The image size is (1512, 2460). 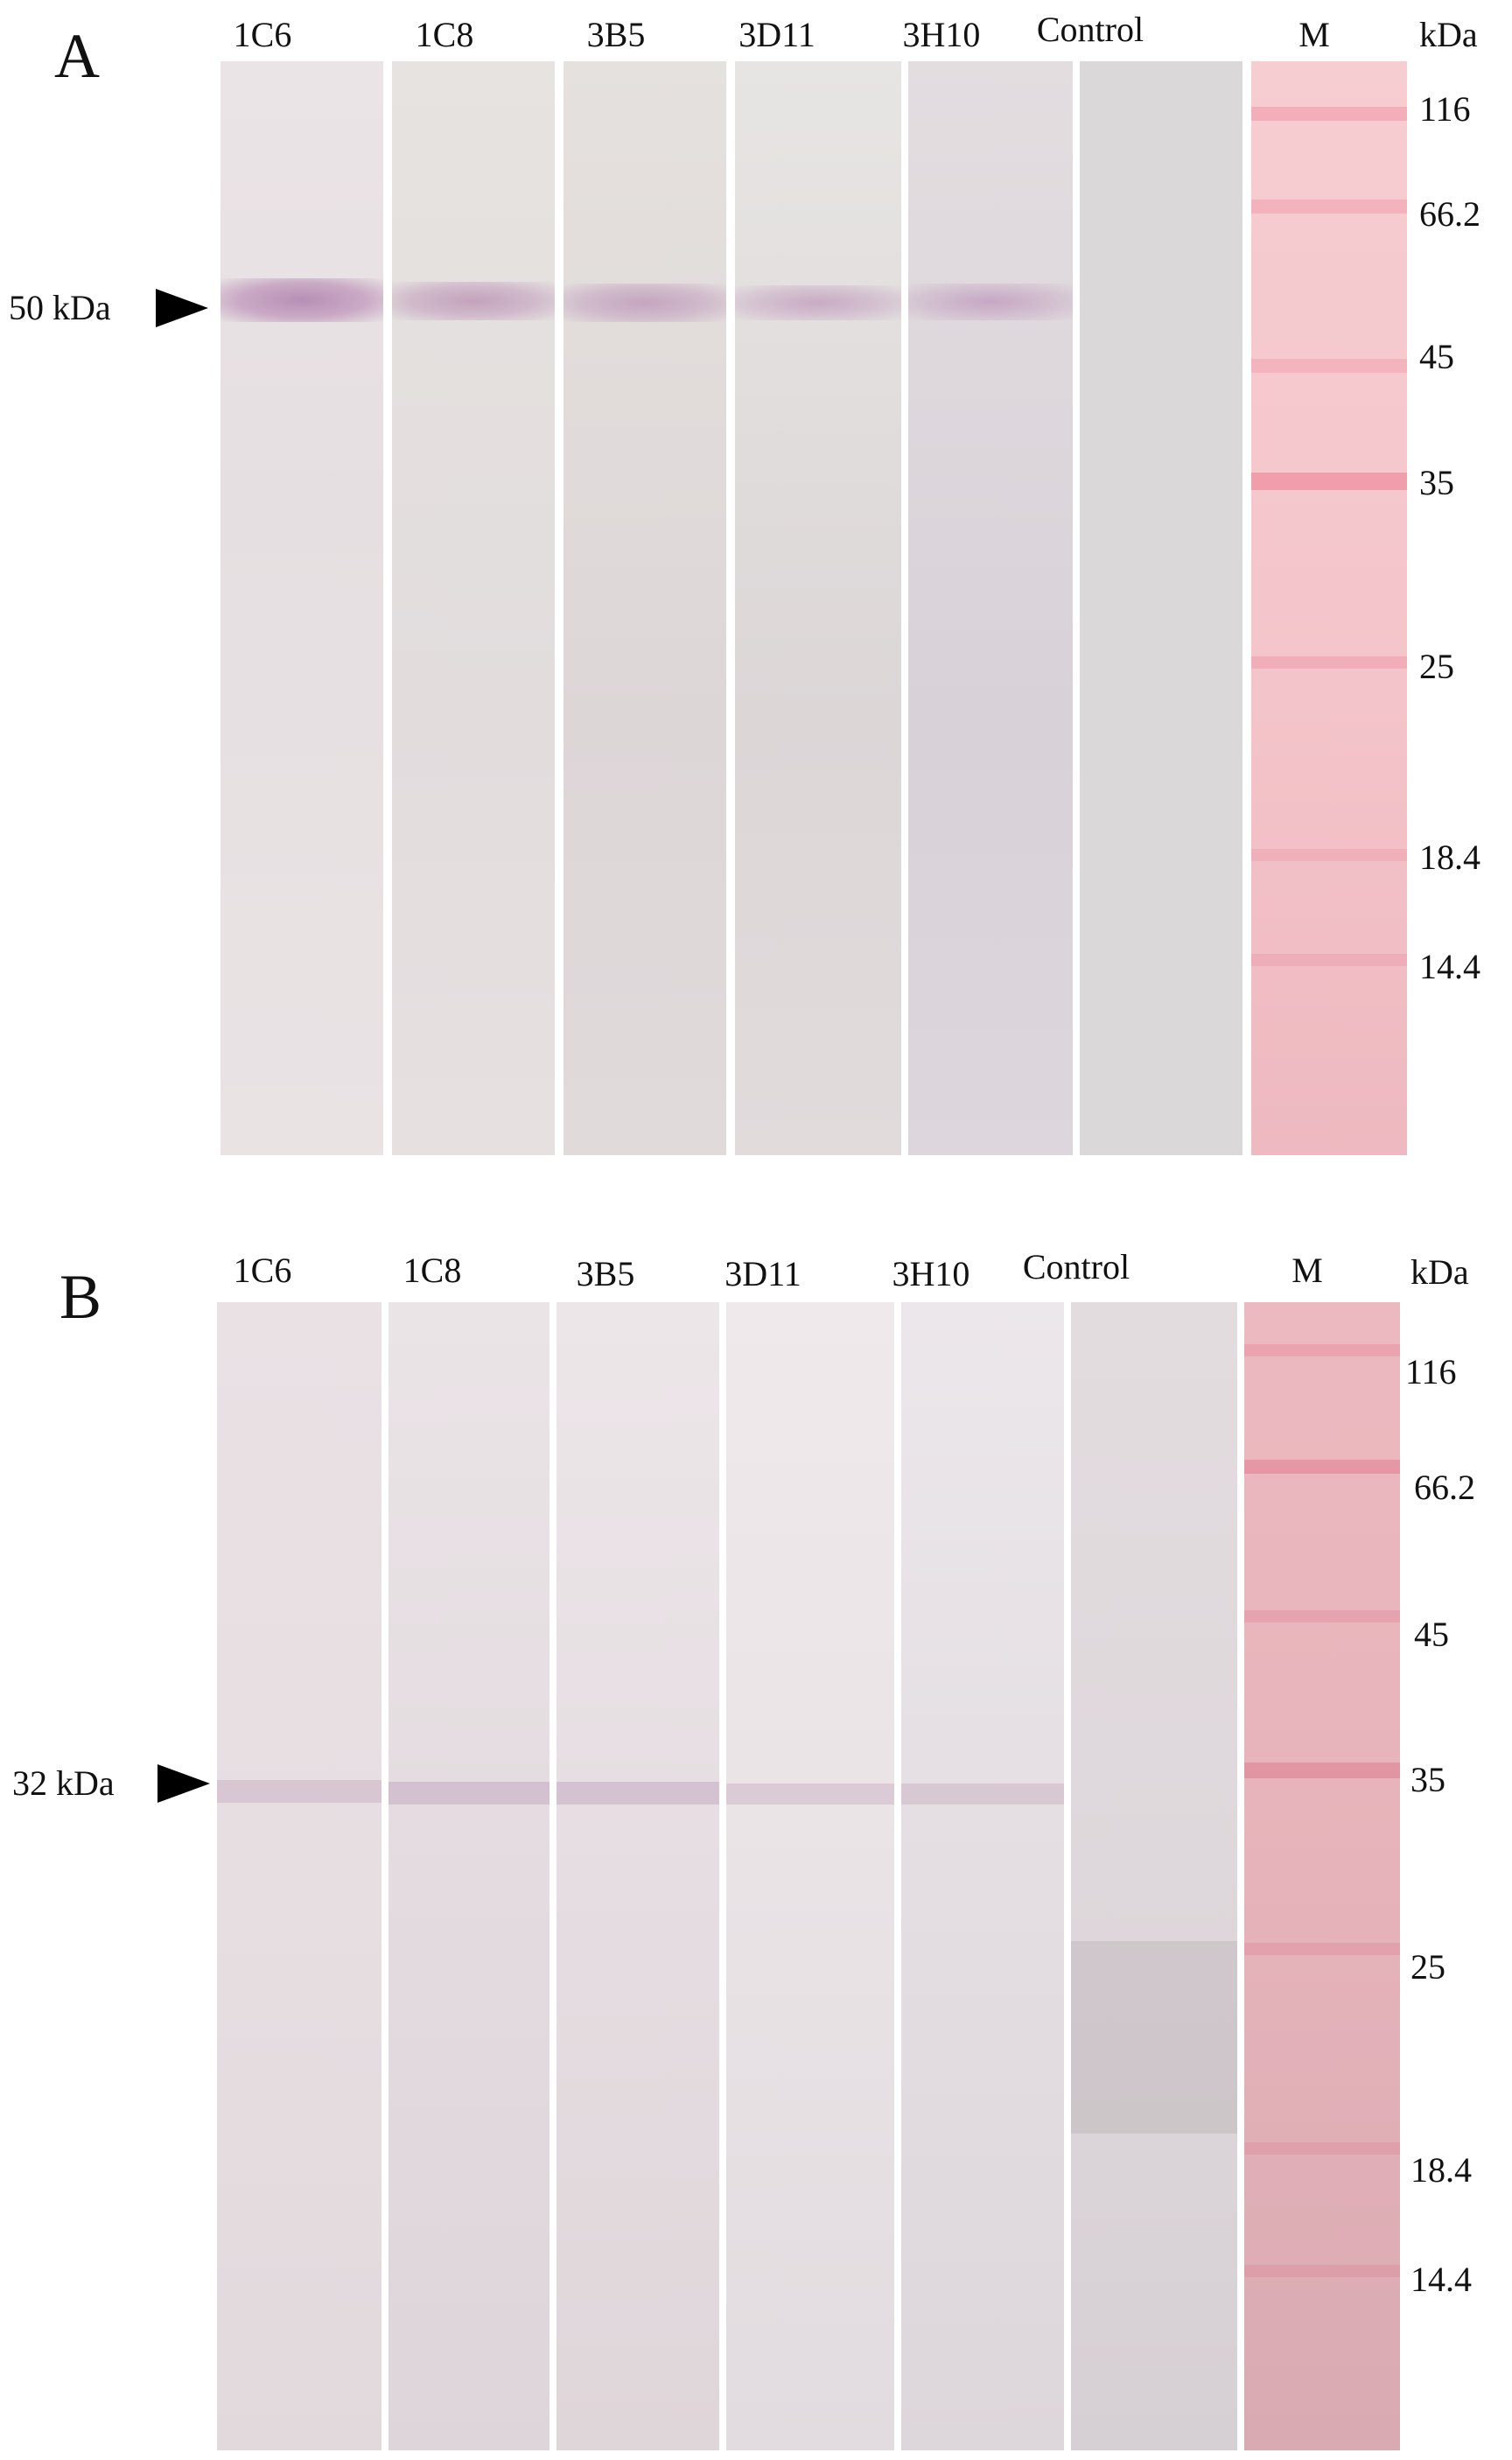 I want to click on arrow-label: 50 kDa, so click(x=60, y=307).